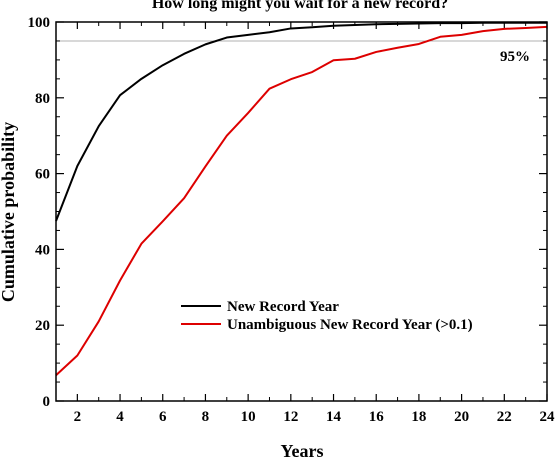 The height and width of the screenshot is (457, 557). I want to click on y-axis-label: Cumulative probability, so click(9, 212).